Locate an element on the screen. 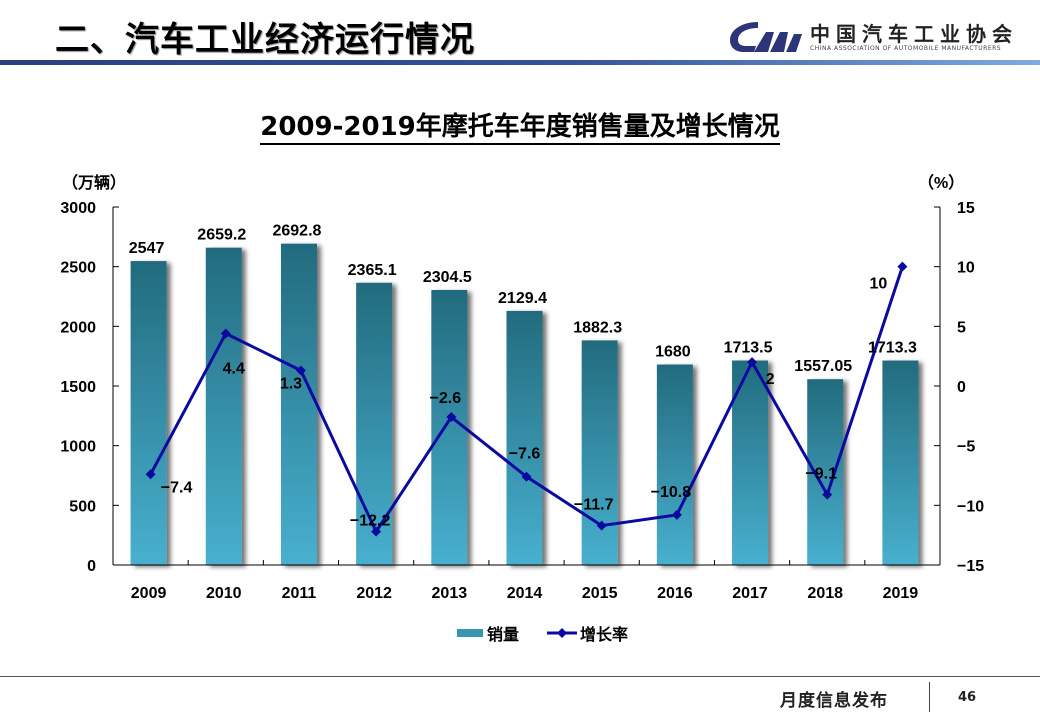 Image resolution: width=1040 pixels, height=720 pixels. y-tick-label-left: 0 is located at coordinates (91, 566).